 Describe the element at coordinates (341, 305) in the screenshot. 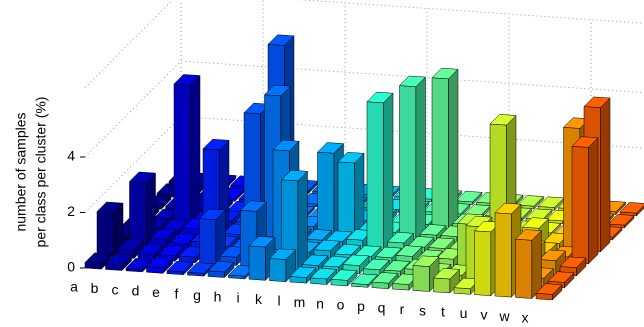

I see `x-tick-label: o` at that location.